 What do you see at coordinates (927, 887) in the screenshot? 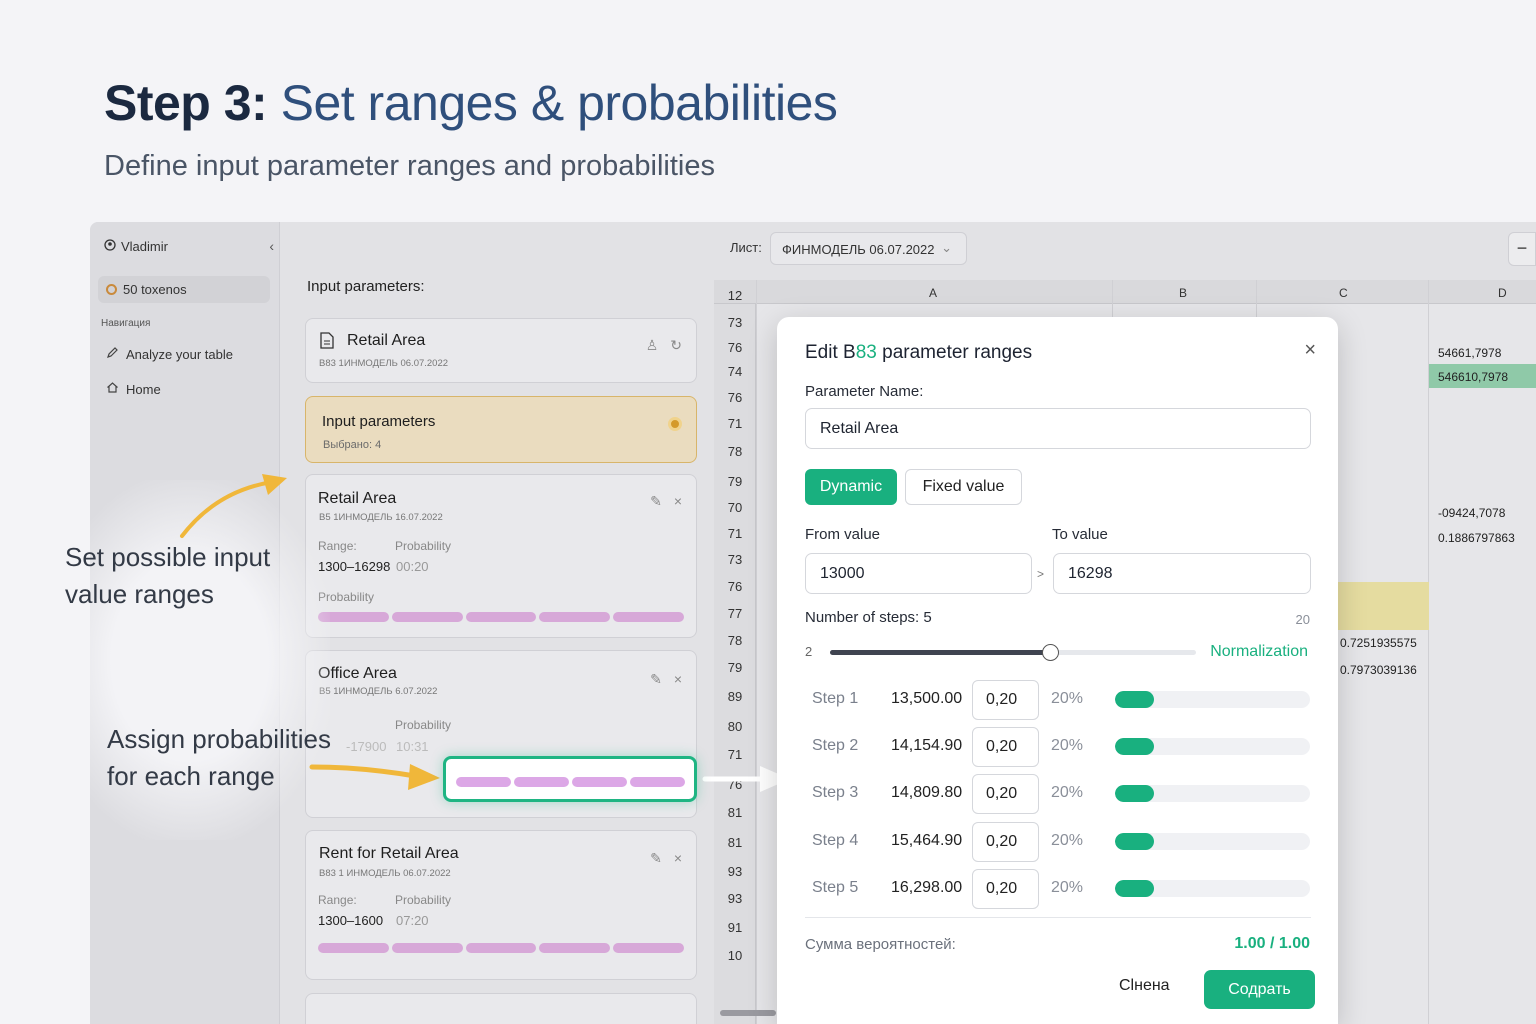
I see `step-value: 16,298.00` at bounding box center [927, 887].